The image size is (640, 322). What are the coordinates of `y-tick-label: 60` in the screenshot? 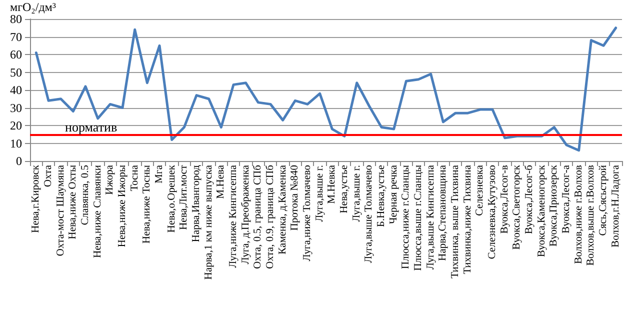 It's located at (16, 55).